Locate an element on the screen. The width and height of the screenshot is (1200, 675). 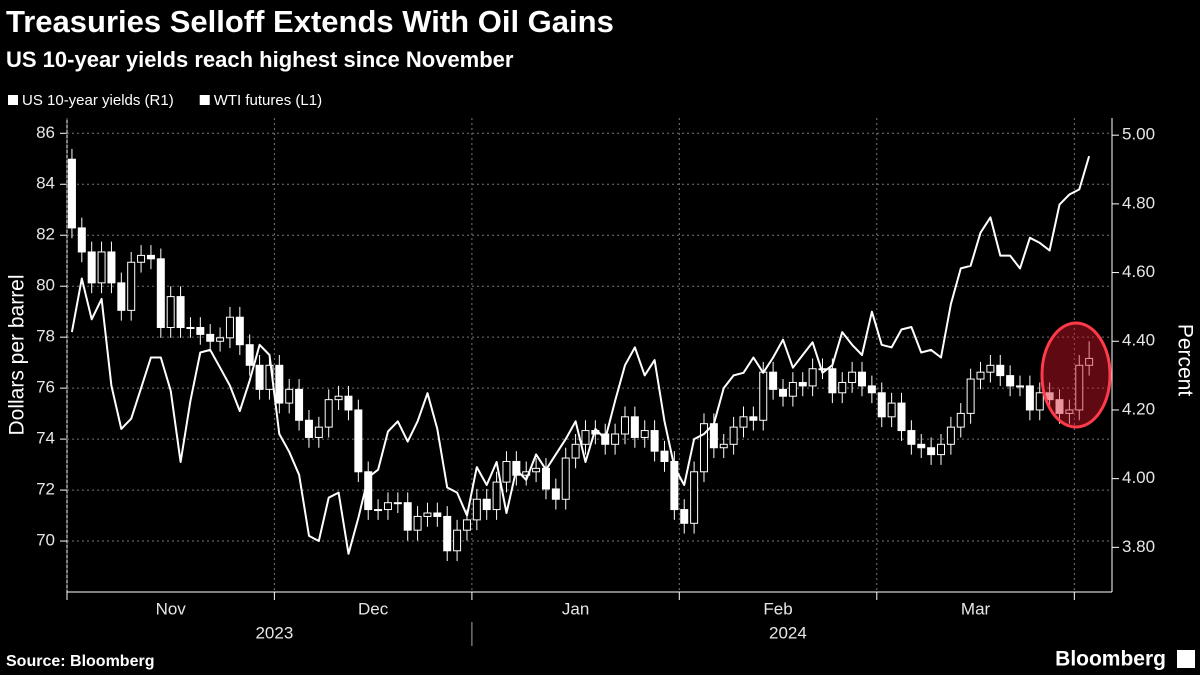
year-label: 2024 is located at coordinates (788, 632).